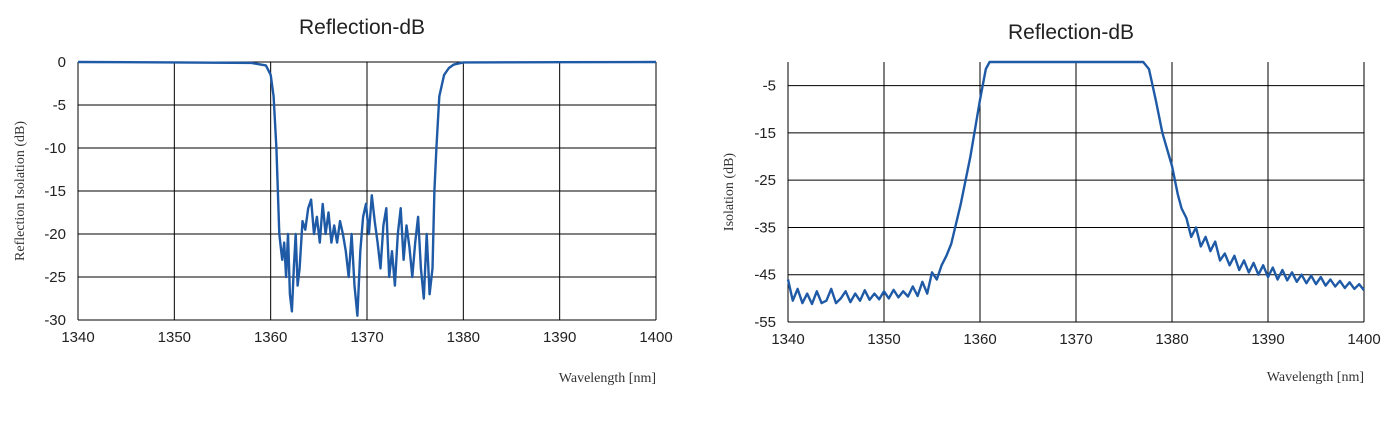  What do you see at coordinates (20, 191) in the screenshot?
I see `y-axis-label: Reflection Isolation (dB)` at bounding box center [20, 191].